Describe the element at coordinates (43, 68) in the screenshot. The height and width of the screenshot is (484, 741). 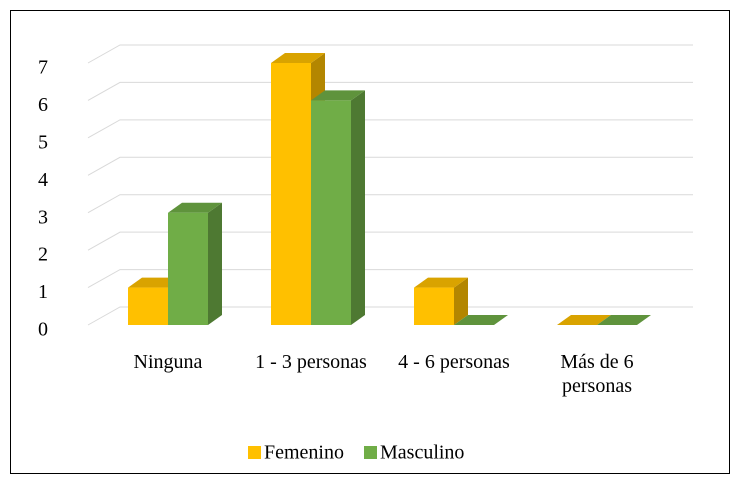
I see `y-tick-label: 7` at that location.